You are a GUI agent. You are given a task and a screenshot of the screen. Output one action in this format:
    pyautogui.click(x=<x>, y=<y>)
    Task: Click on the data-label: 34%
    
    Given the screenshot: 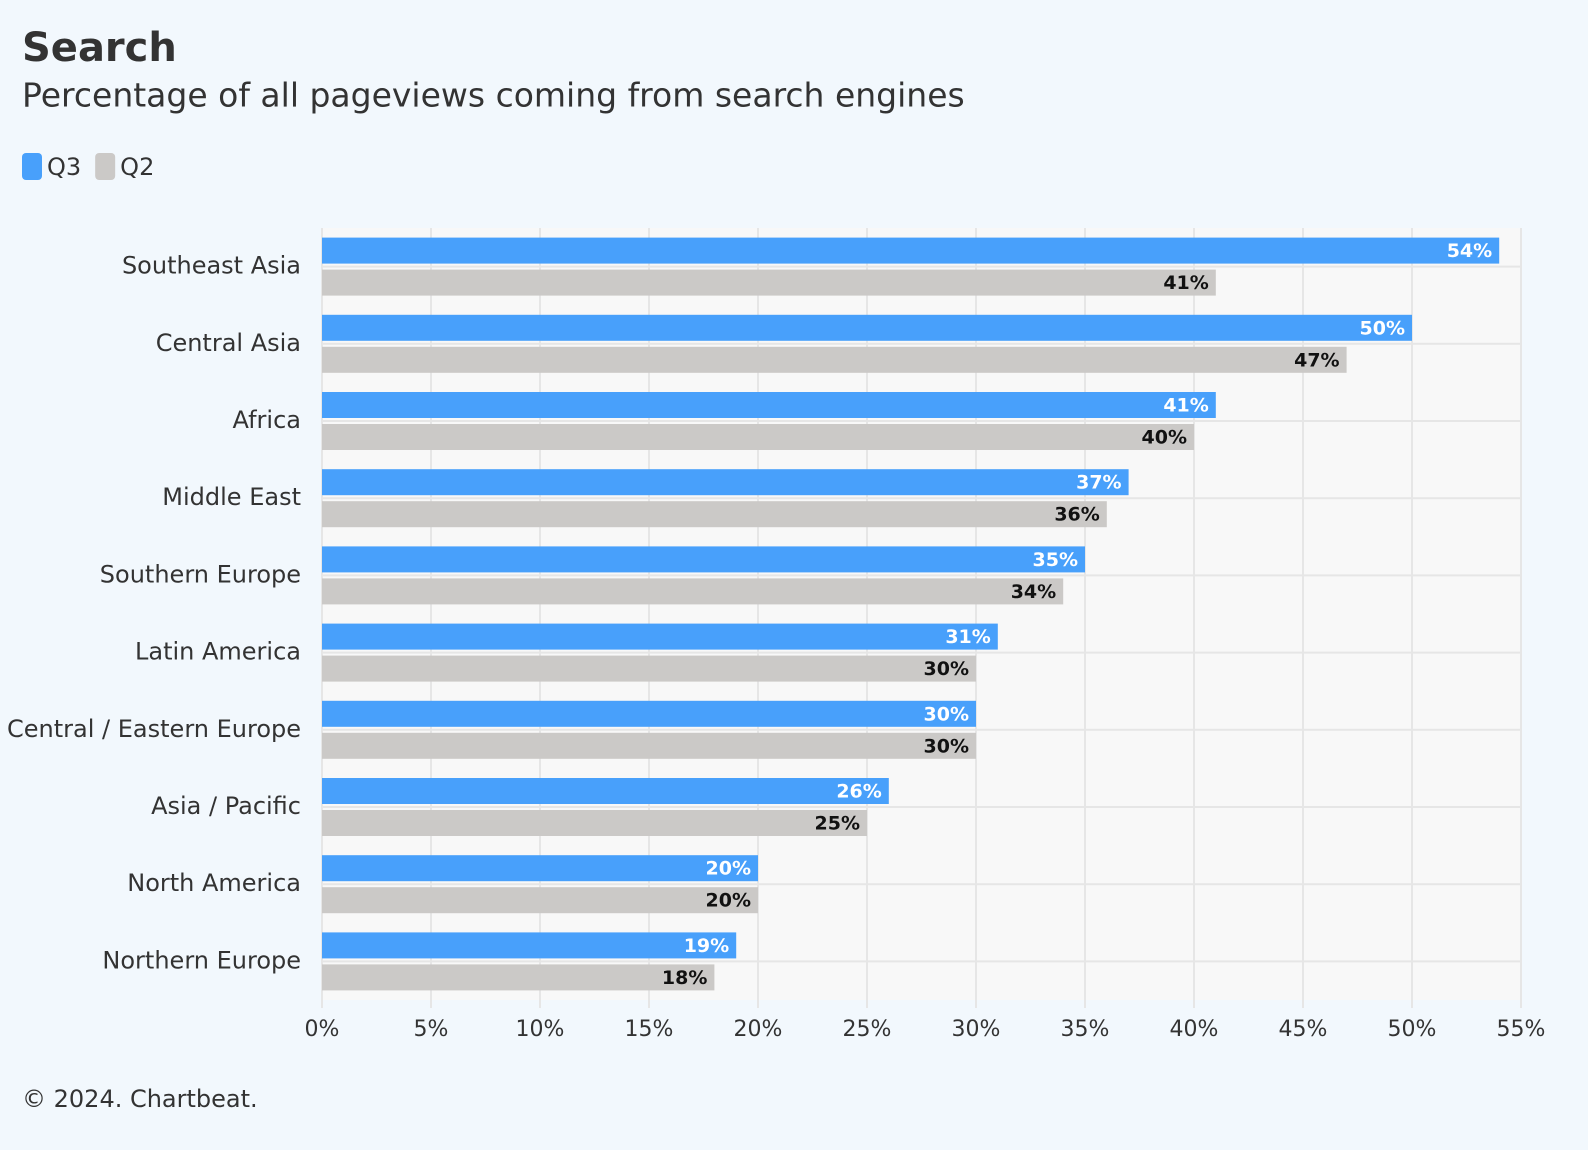 What is the action you would take?
    pyautogui.click(x=1033, y=592)
    